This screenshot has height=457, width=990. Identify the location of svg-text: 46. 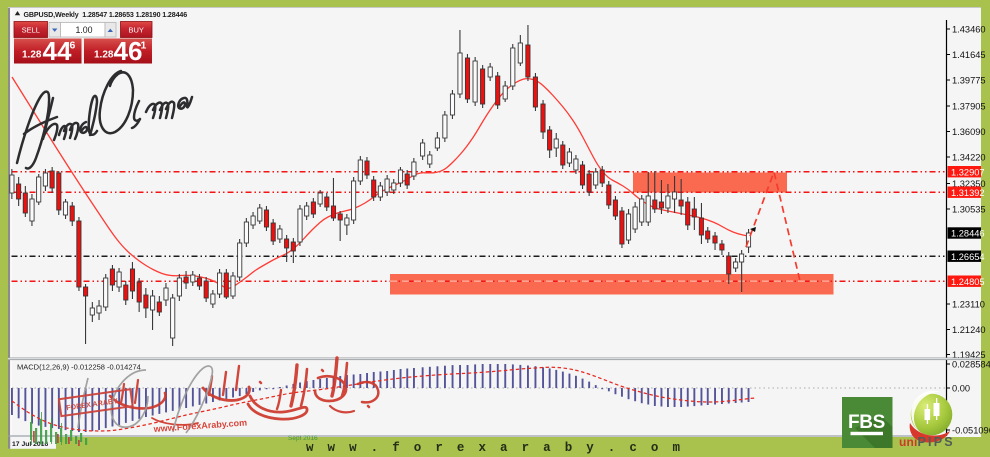
(128, 51).